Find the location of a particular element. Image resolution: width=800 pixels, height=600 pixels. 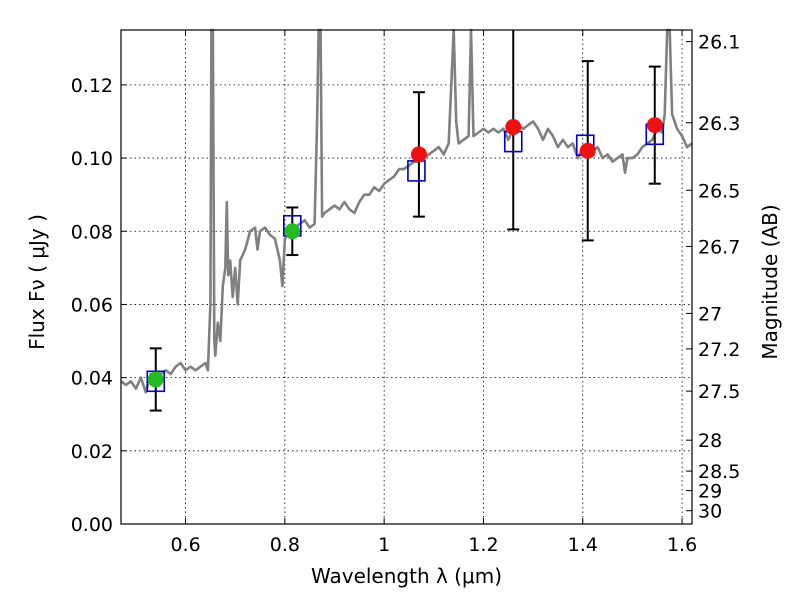

y-tick-label: 0.12 is located at coordinates (92, 86).